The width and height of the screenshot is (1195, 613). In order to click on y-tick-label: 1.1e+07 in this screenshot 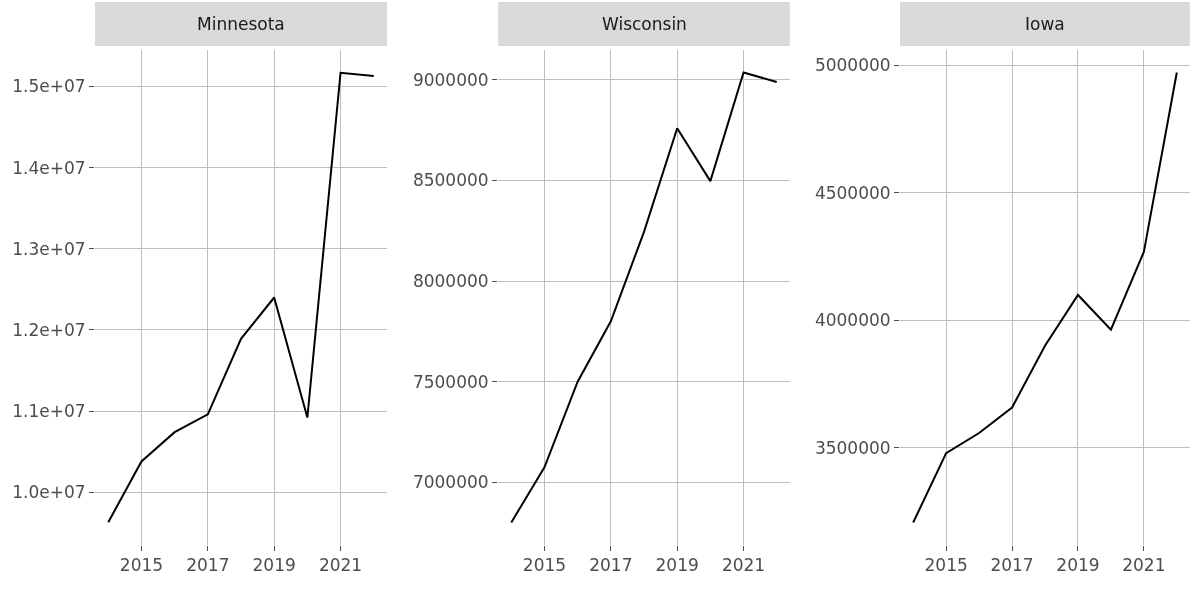, I will do `click(49, 411)`.